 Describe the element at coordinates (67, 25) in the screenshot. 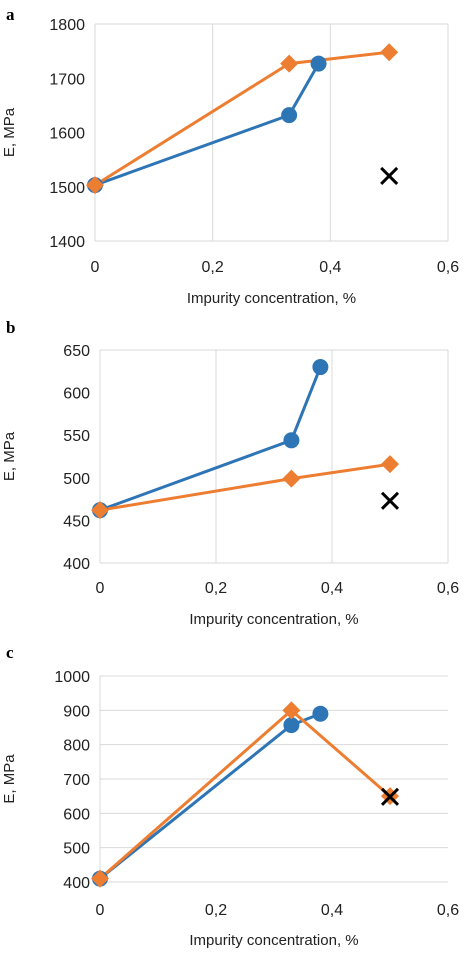

I see `y-tick-label: 1800` at that location.